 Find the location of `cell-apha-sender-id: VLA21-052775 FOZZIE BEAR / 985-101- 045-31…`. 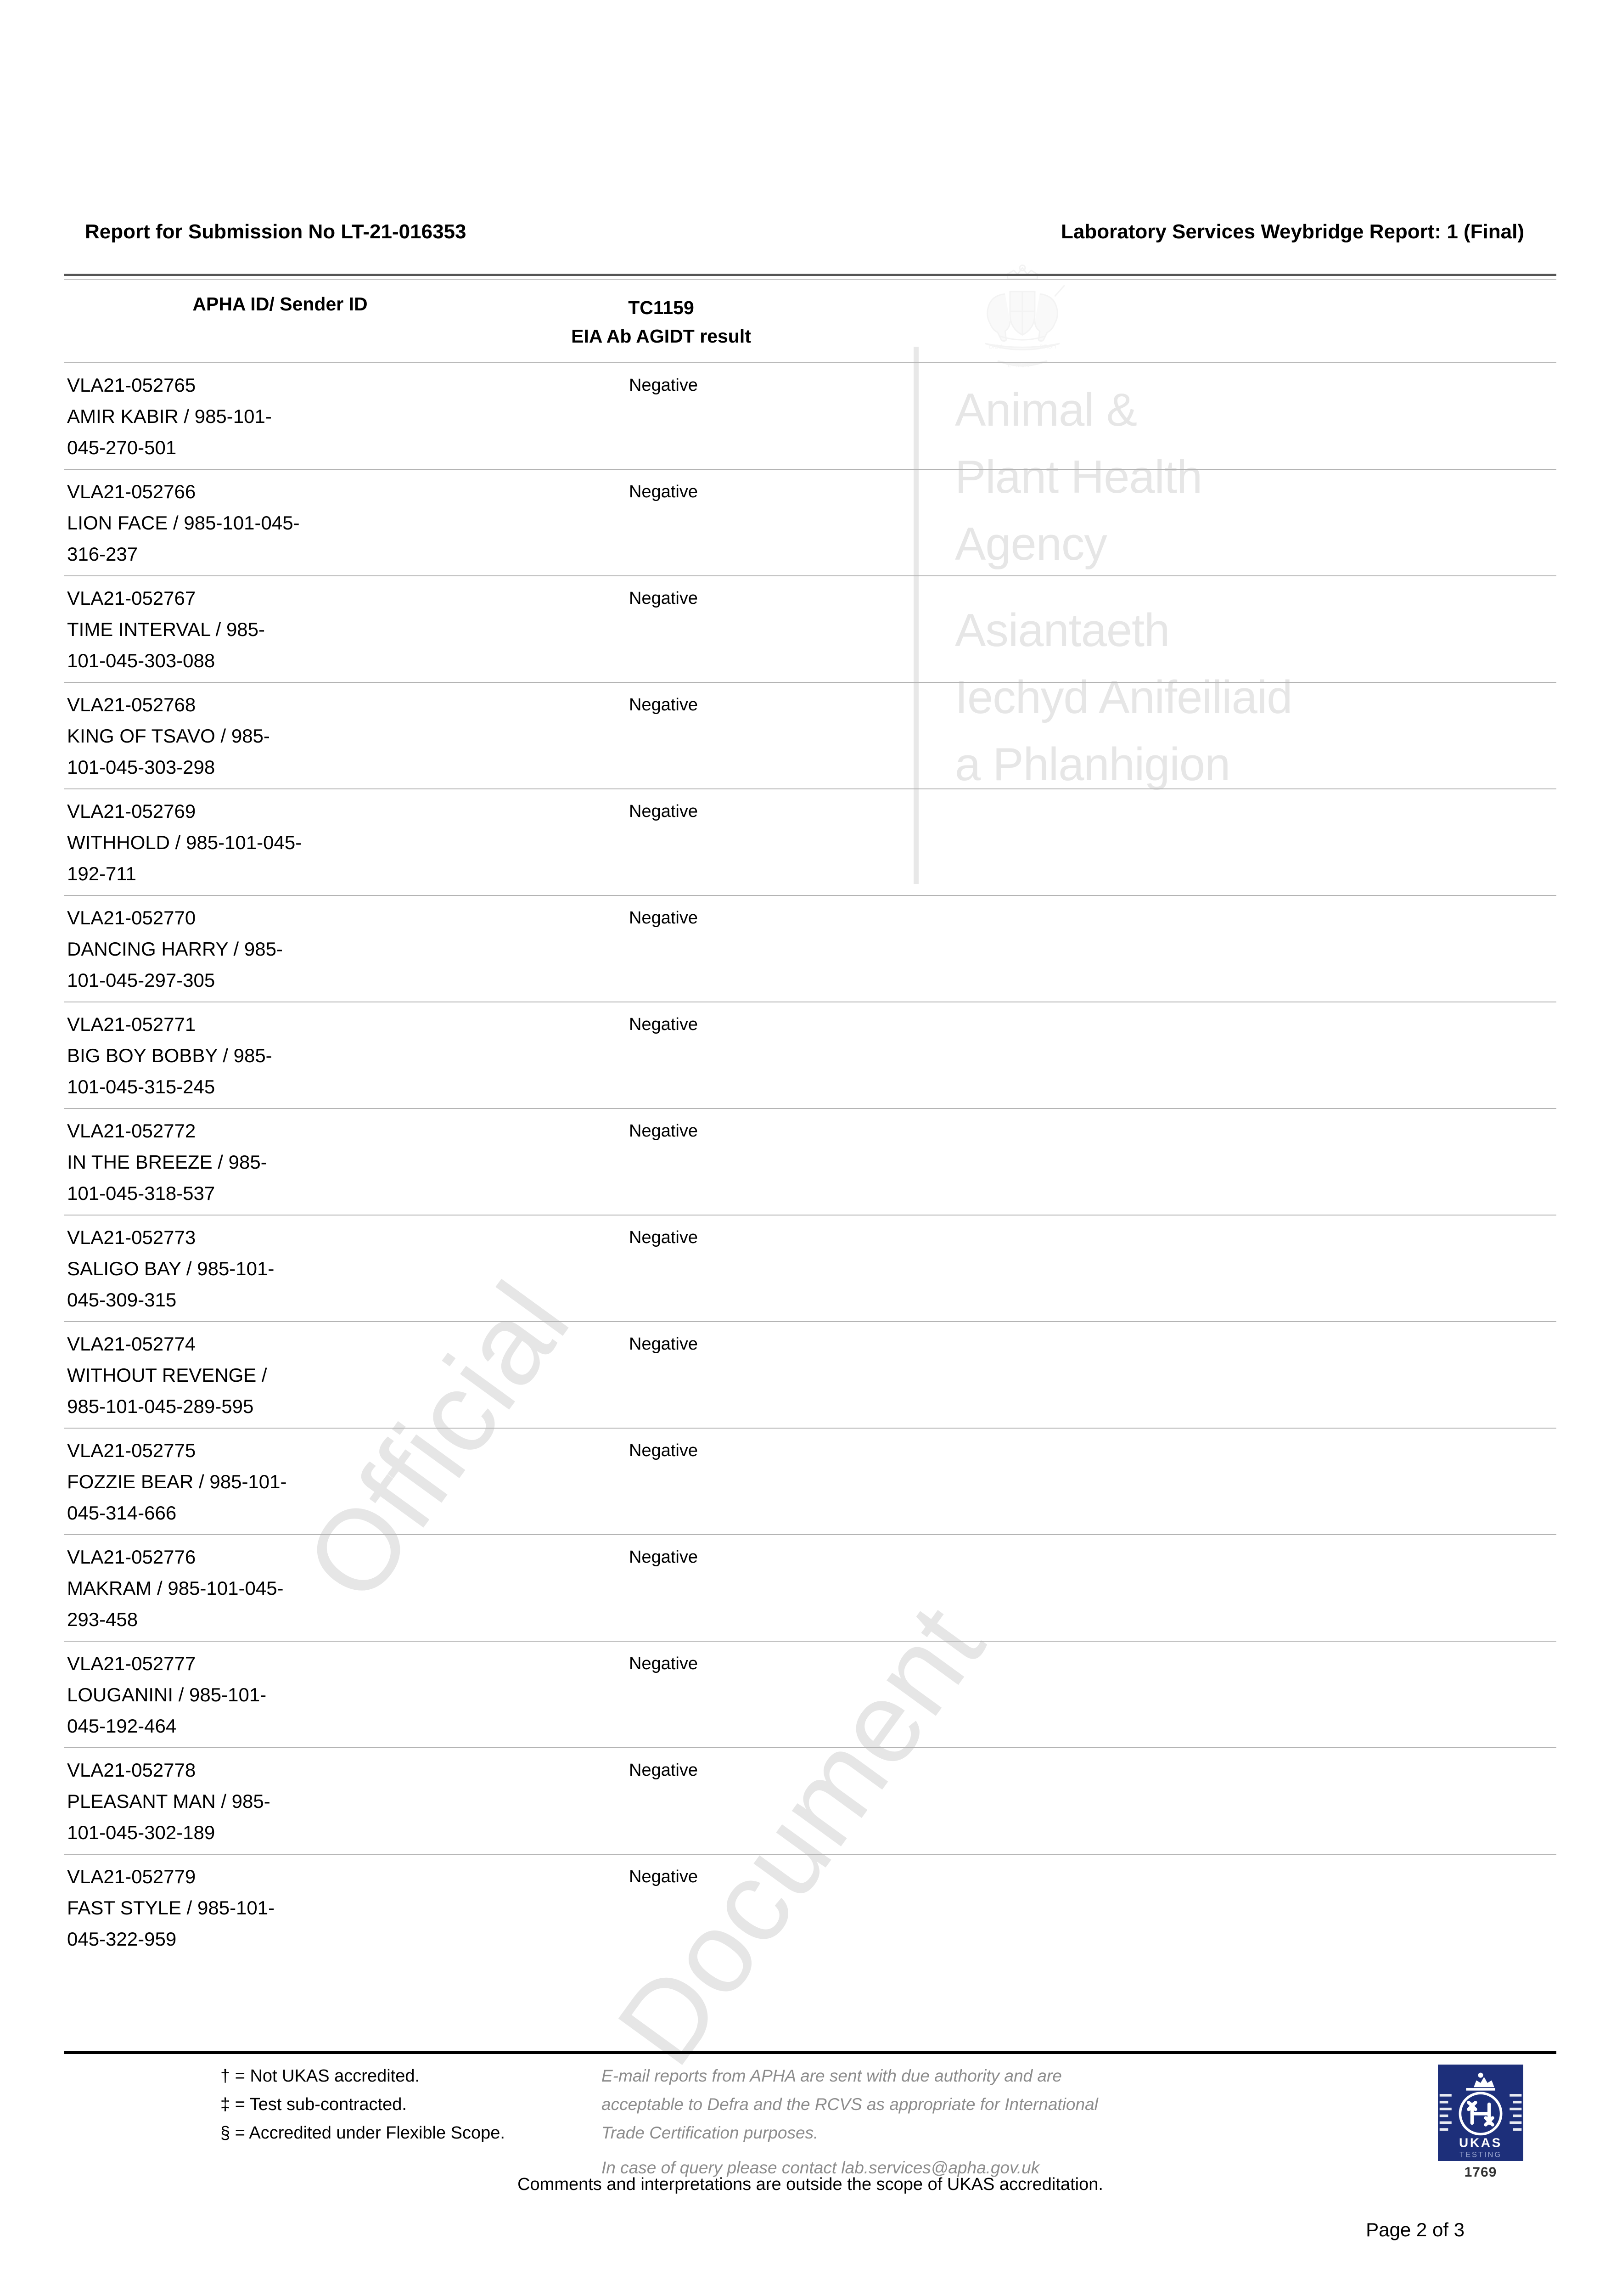

cell-apha-sender-id: VLA21-052775 FOZZIE BEAR / 985-101- 045-31… is located at coordinates (270, 1482).